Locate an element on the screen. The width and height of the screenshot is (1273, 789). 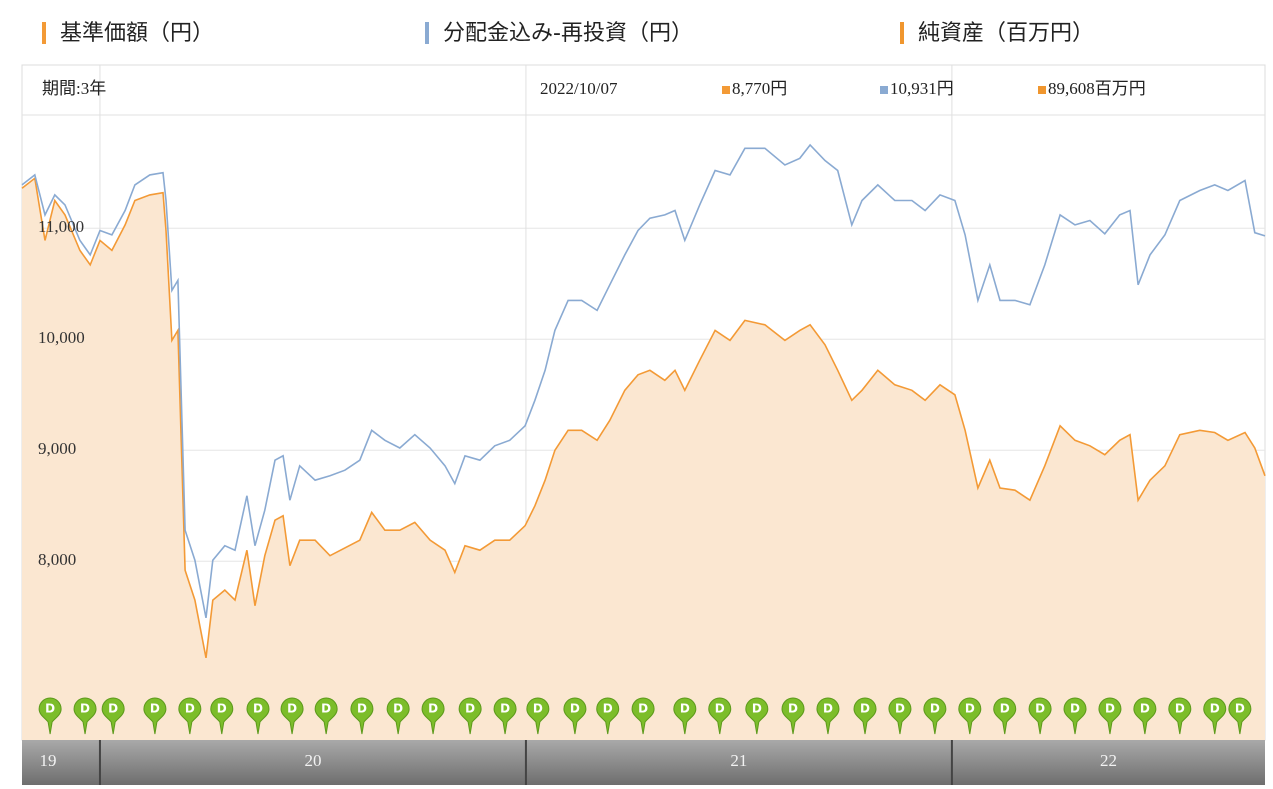
y-tick-label: 10,000 is located at coordinates (61, 337).